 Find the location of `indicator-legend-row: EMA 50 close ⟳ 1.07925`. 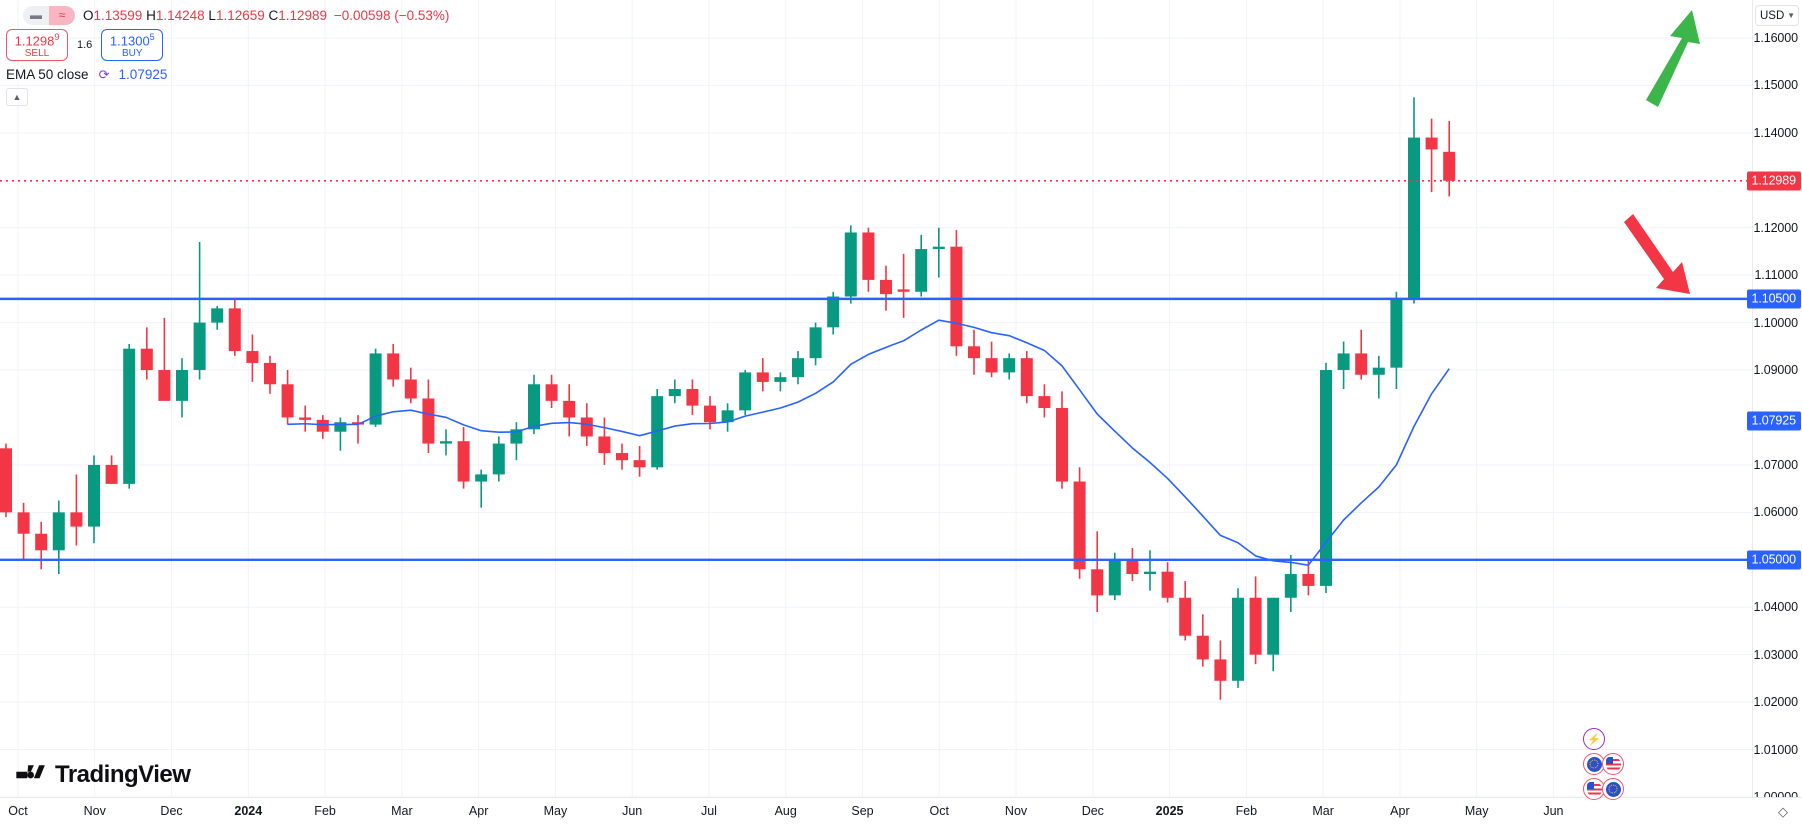

indicator-legend-row: EMA 50 close ⟳ 1.07925 is located at coordinates (227, 74).